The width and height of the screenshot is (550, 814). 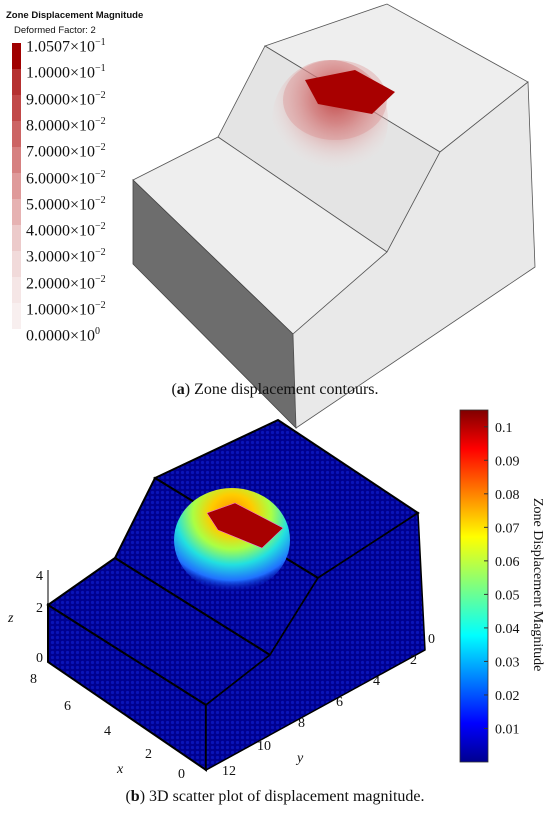 I want to click on legend-entry-8: 3.0000×10⁻², so click(x=66, y=256).